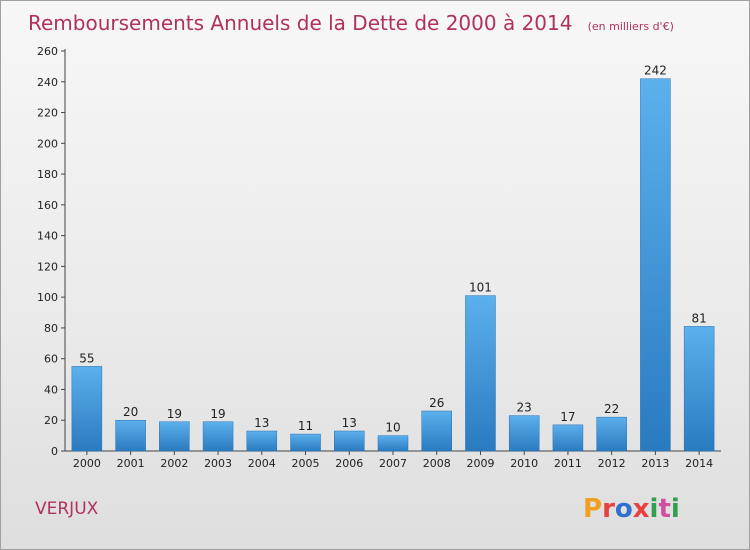  I want to click on bar-value-label: 11, so click(305, 426).